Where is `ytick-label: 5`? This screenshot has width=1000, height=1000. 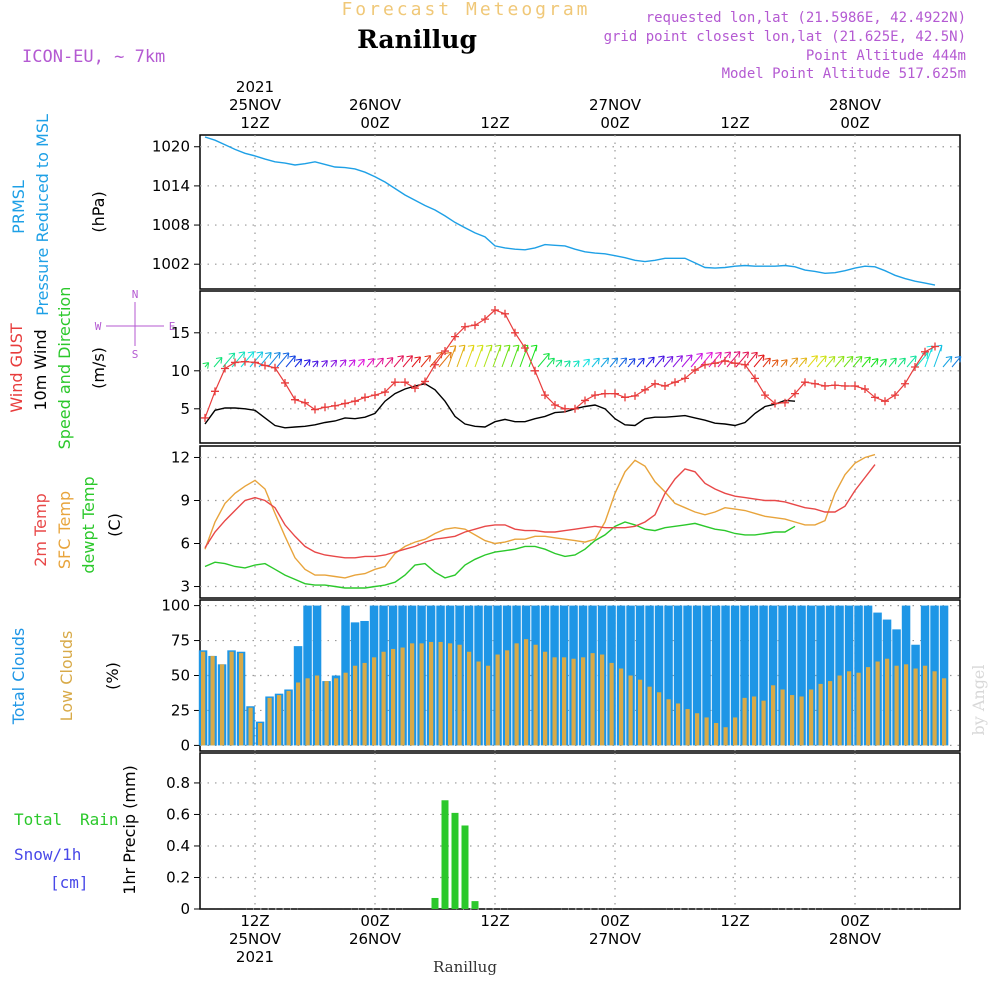
ytick-label: 5 is located at coordinates (185, 409).